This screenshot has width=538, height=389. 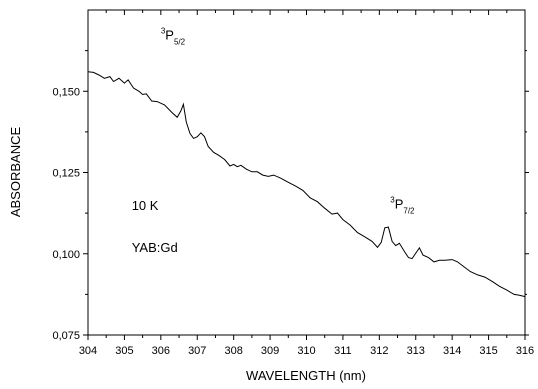 I want to click on term-symbol-label: 3P7/2, so click(x=402, y=205).